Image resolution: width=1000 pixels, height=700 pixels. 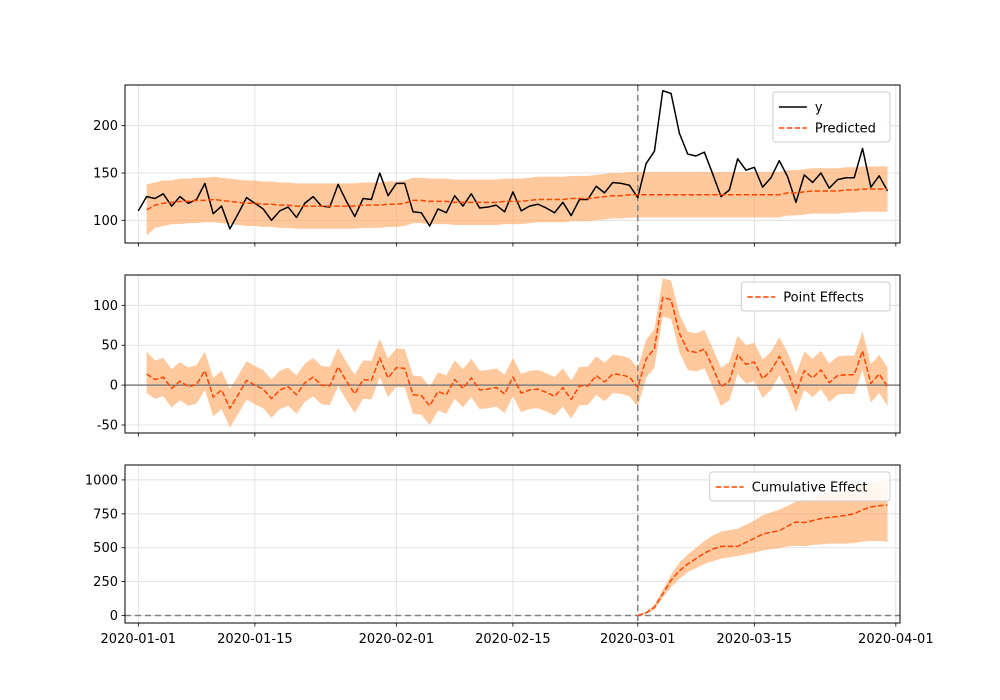 What do you see at coordinates (105, 582) in the screenshot?
I see `y-tick-label: 250` at bounding box center [105, 582].